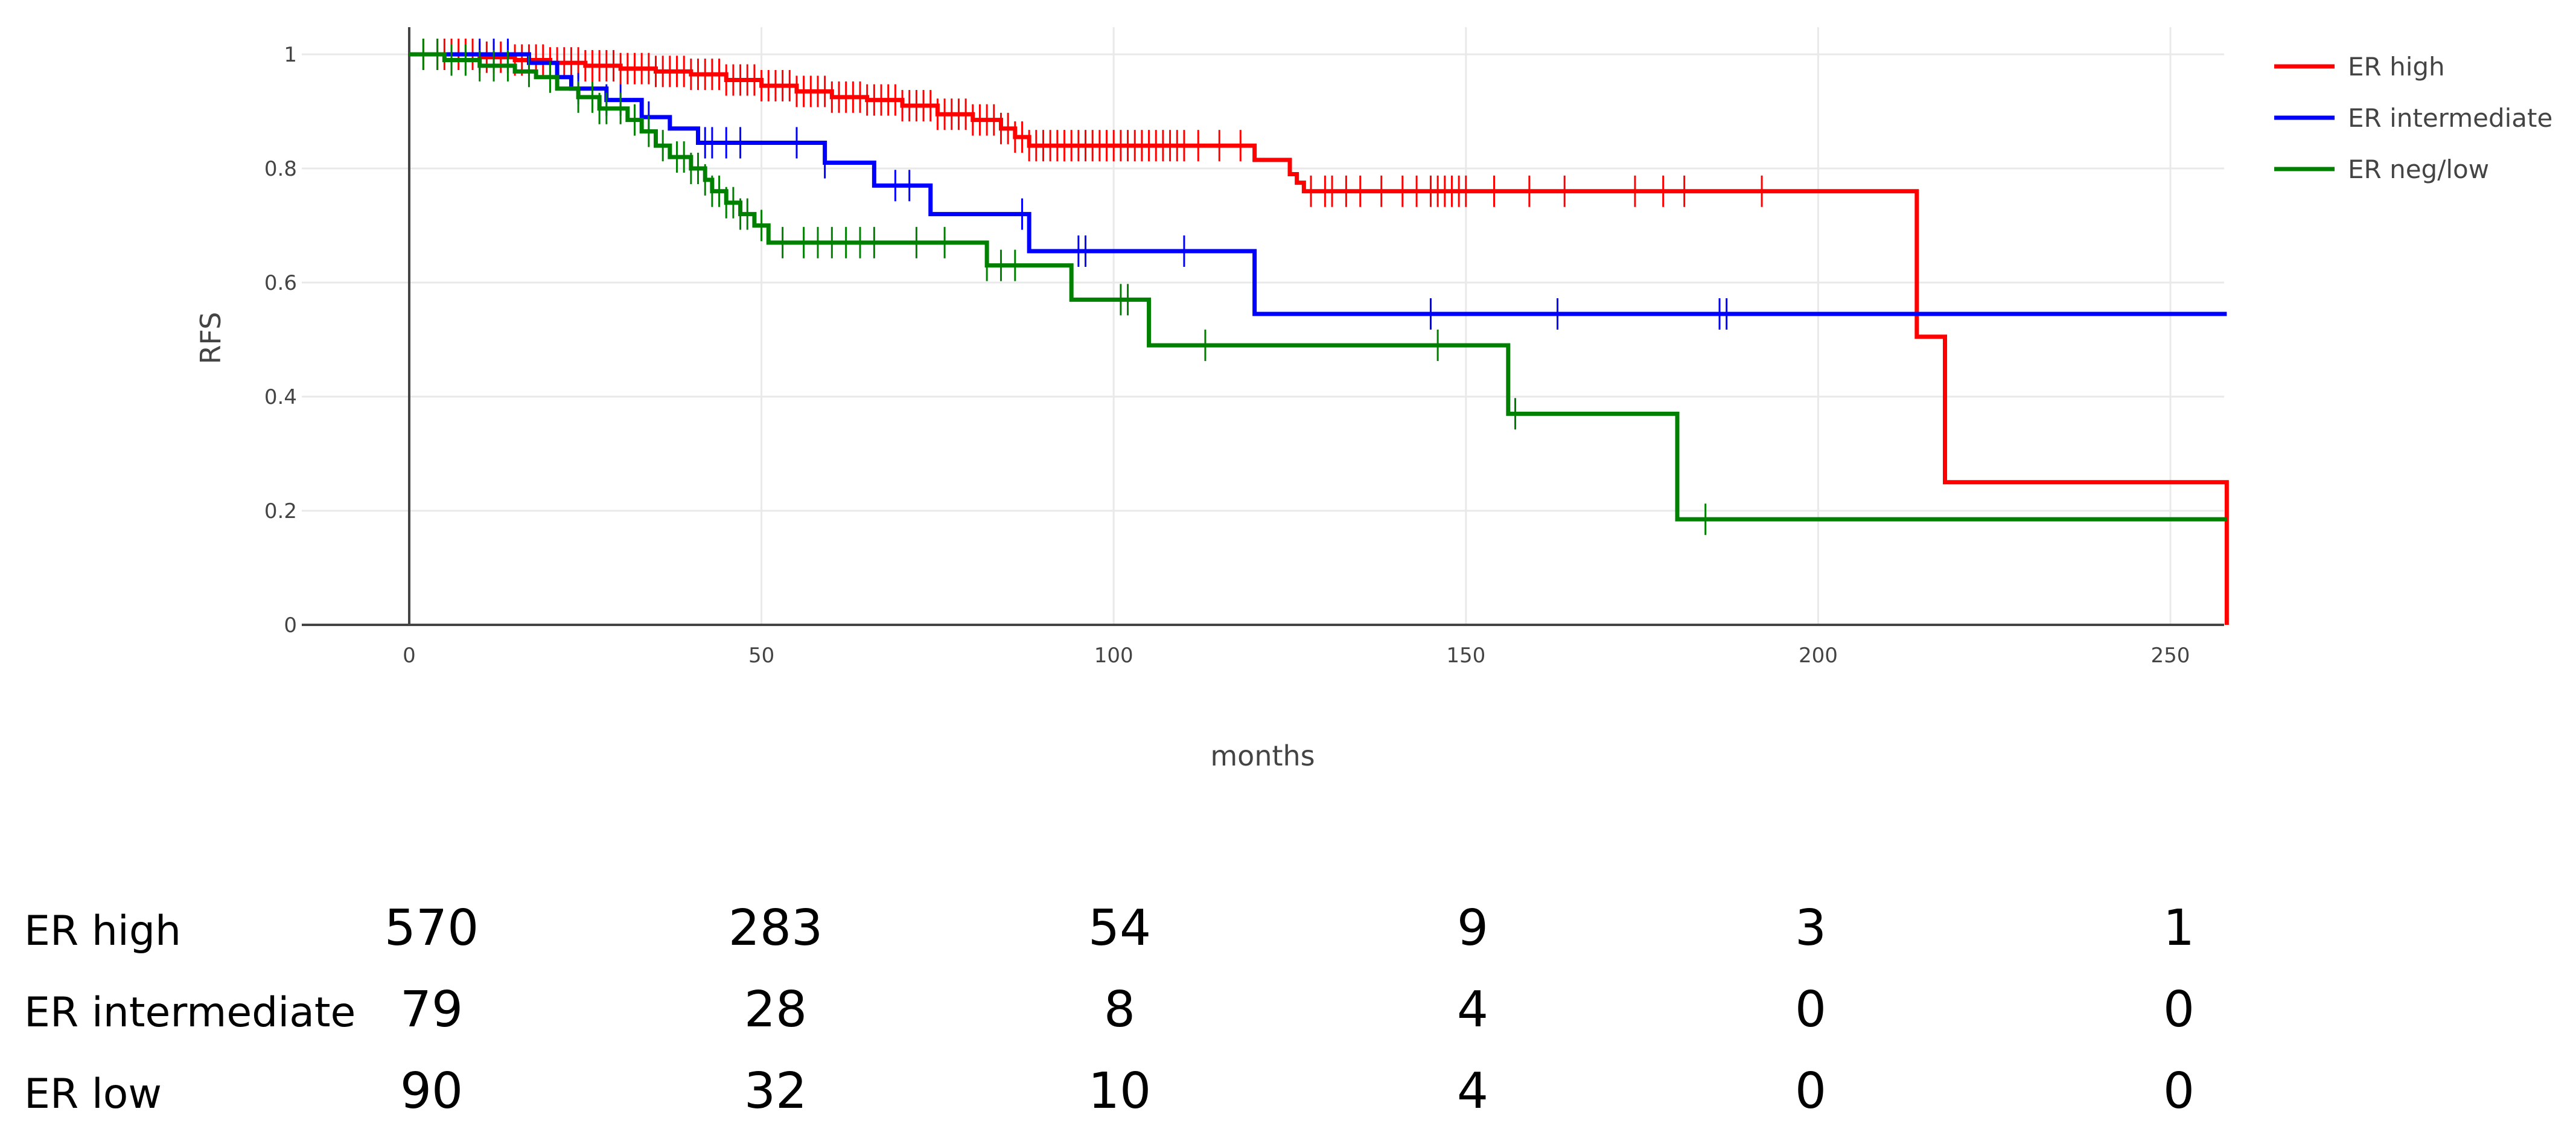 This screenshot has height=1135, width=2576. What do you see at coordinates (1472, 1091) in the screenshot?
I see `risk-count-er-low-t150: 4` at bounding box center [1472, 1091].